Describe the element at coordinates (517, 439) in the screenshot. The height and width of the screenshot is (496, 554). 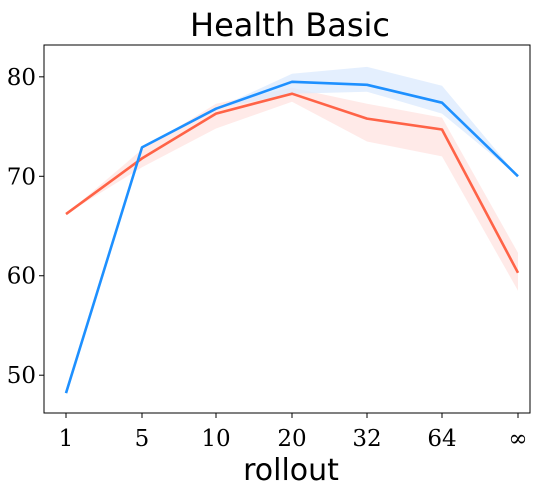
I see `x-tick-label: ∞` at that location.